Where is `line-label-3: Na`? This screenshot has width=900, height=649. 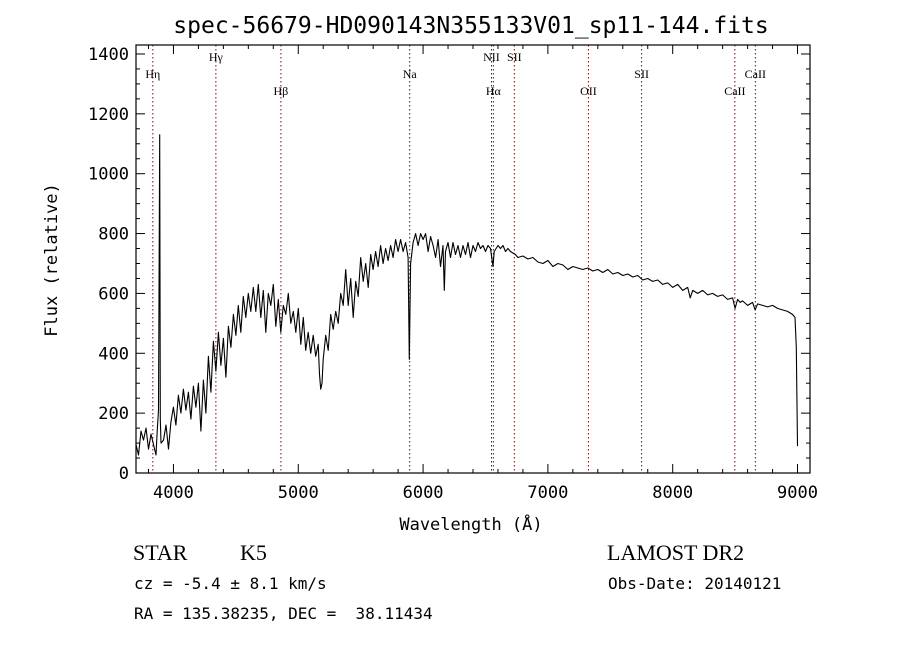 line-label-3: Na is located at coordinates (410, 74).